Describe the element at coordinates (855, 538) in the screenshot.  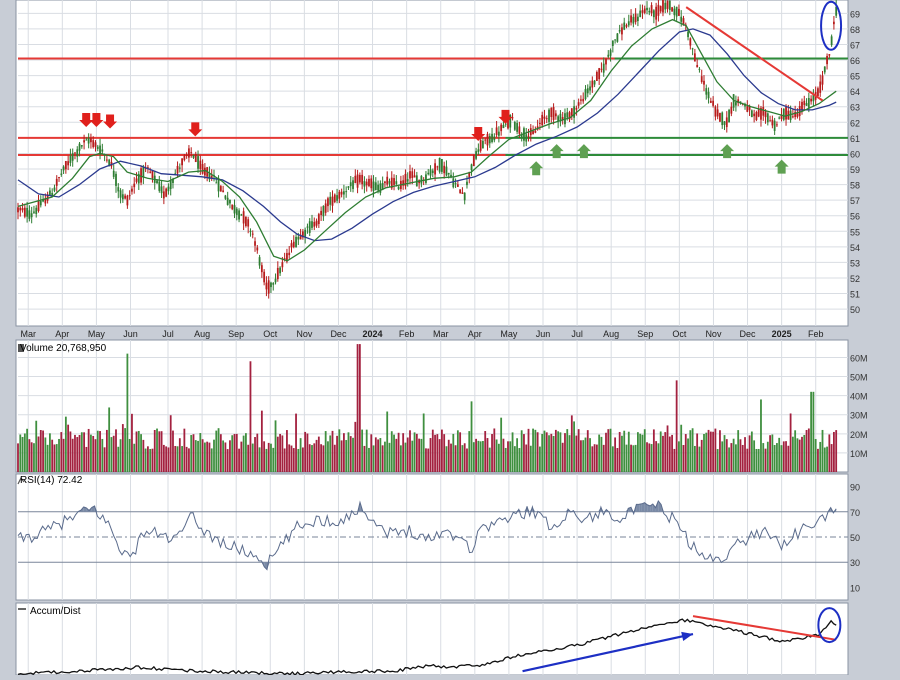
I see `rsi-tick-label: 50` at that location.